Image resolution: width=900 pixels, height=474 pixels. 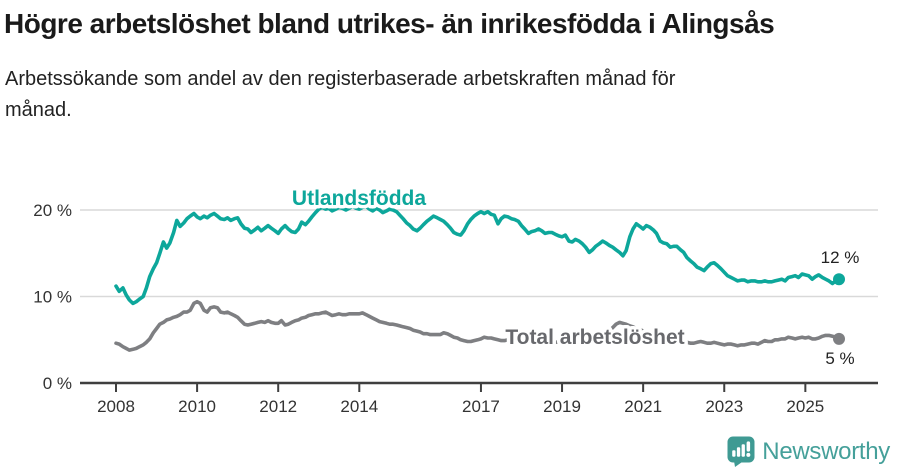 What do you see at coordinates (52, 297) in the screenshot?
I see `y-tick-label: 10 %` at bounding box center [52, 297].